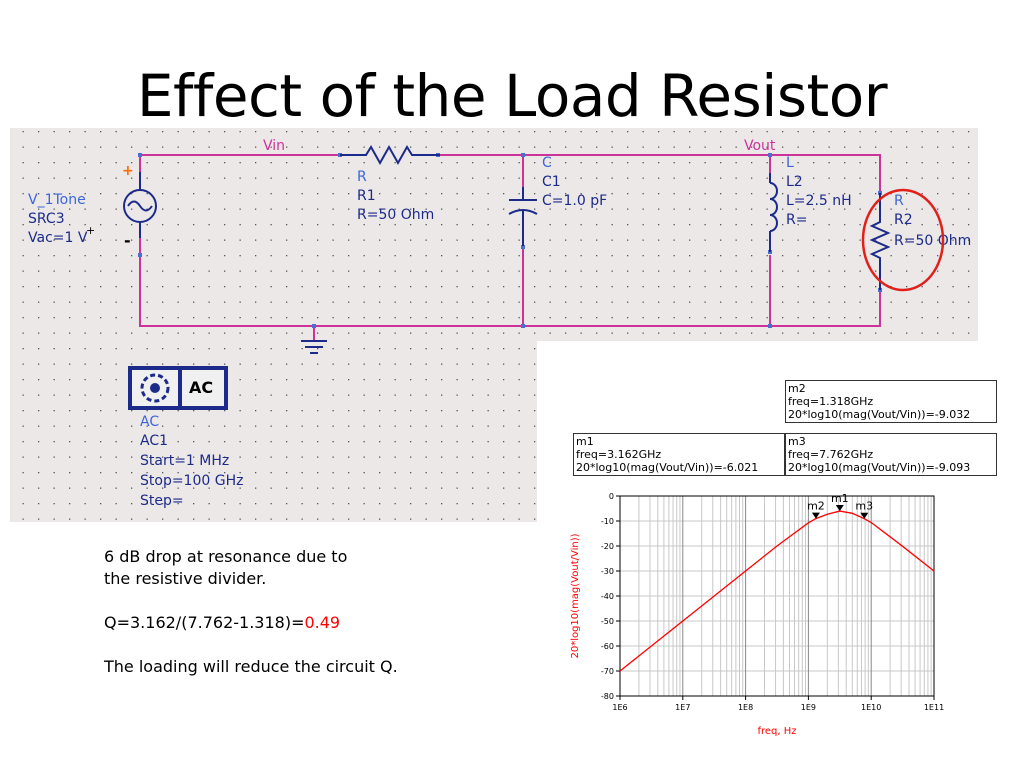  What do you see at coordinates (362, 177) in the screenshot?
I see `r1-type-label: R` at bounding box center [362, 177].